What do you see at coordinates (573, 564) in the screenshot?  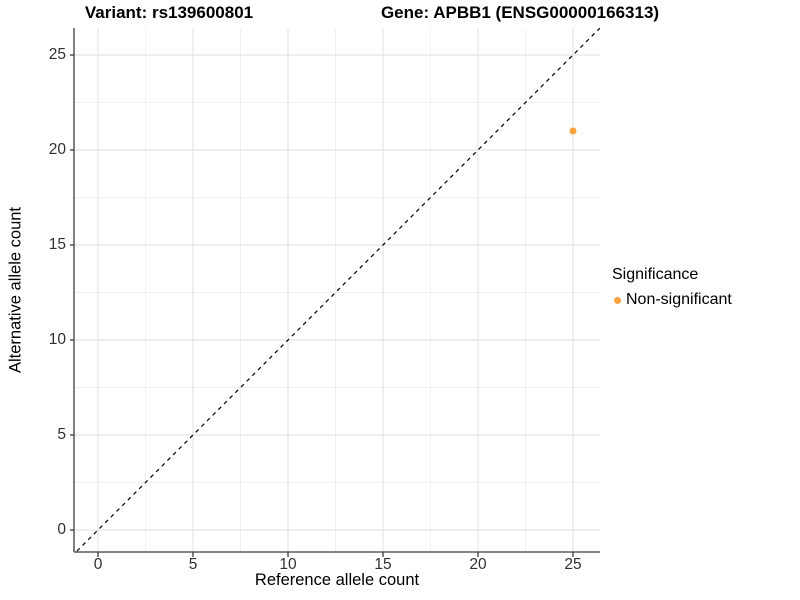 I see `x-tick-label: 25` at bounding box center [573, 564].